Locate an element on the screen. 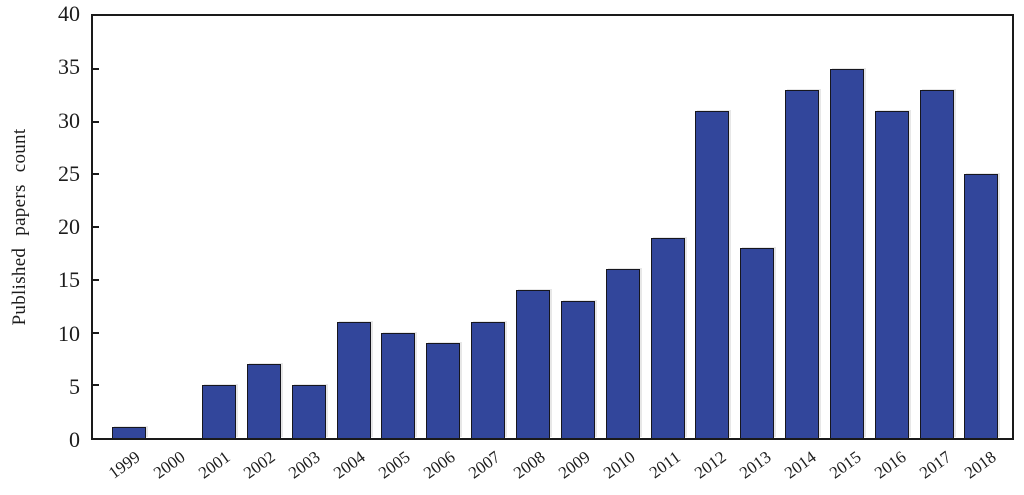 This screenshot has width=1024, height=495. x-slot: 2007 is located at coordinates (487, 467).